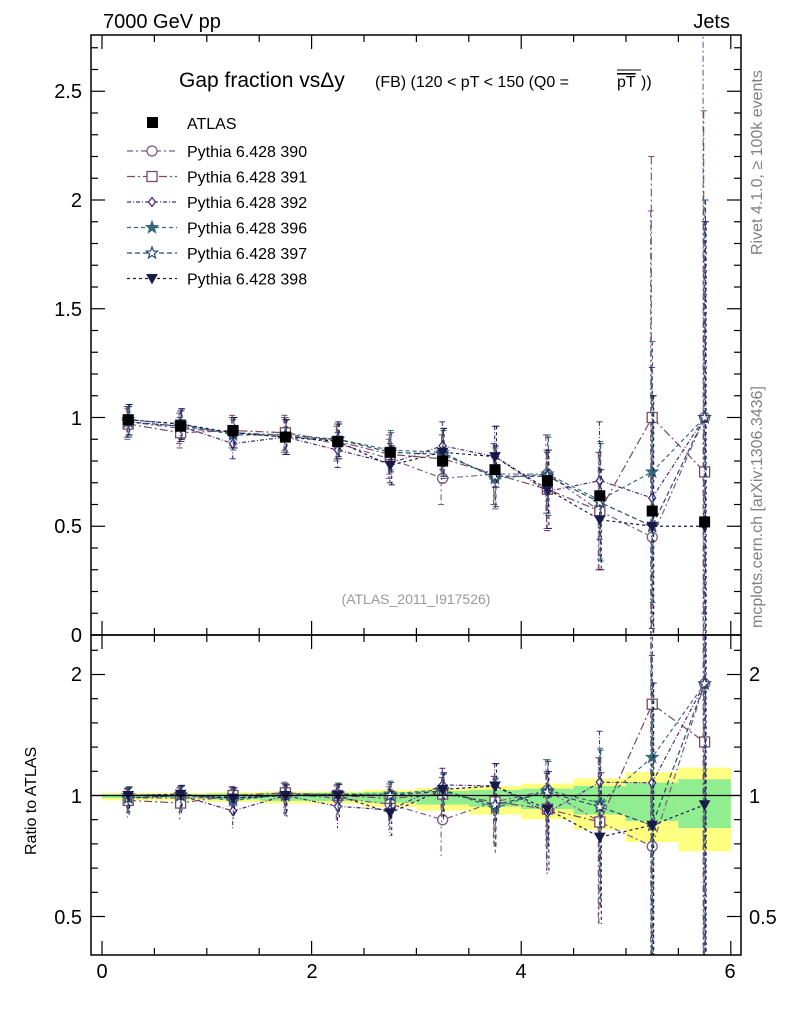 The height and width of the screenshot is (1024, 786). What do you see at coordinates (76, 636) in the screenshot?
I see `ytick-main-0: 0` at bounding box center [76, 636].